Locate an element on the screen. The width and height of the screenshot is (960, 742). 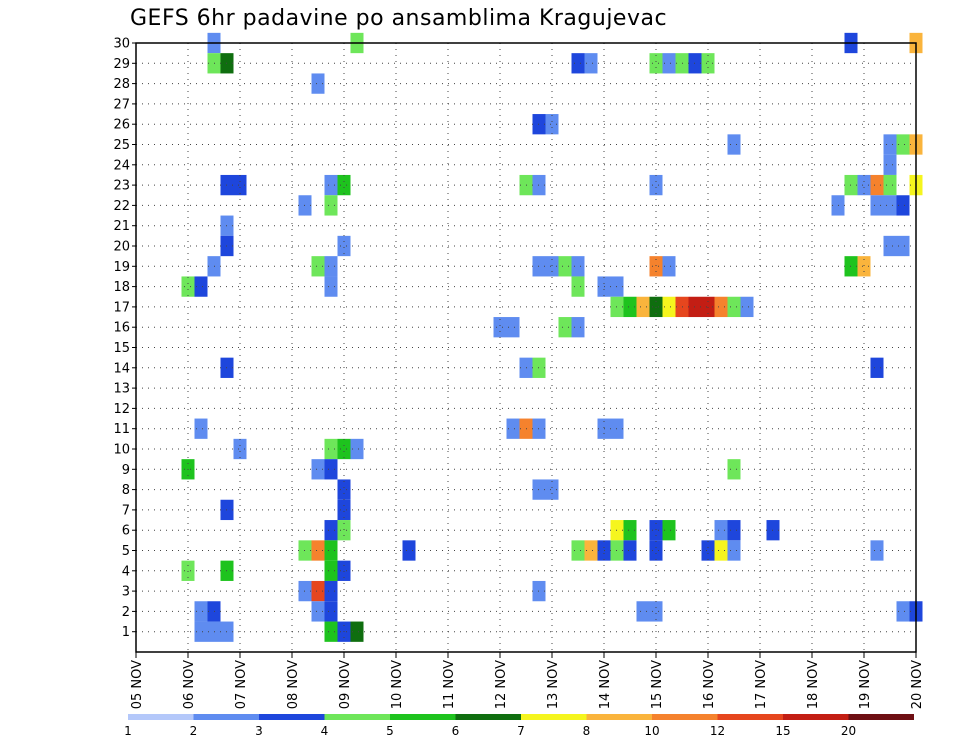
legend-label: 4 is located at coordinates (325, 731).